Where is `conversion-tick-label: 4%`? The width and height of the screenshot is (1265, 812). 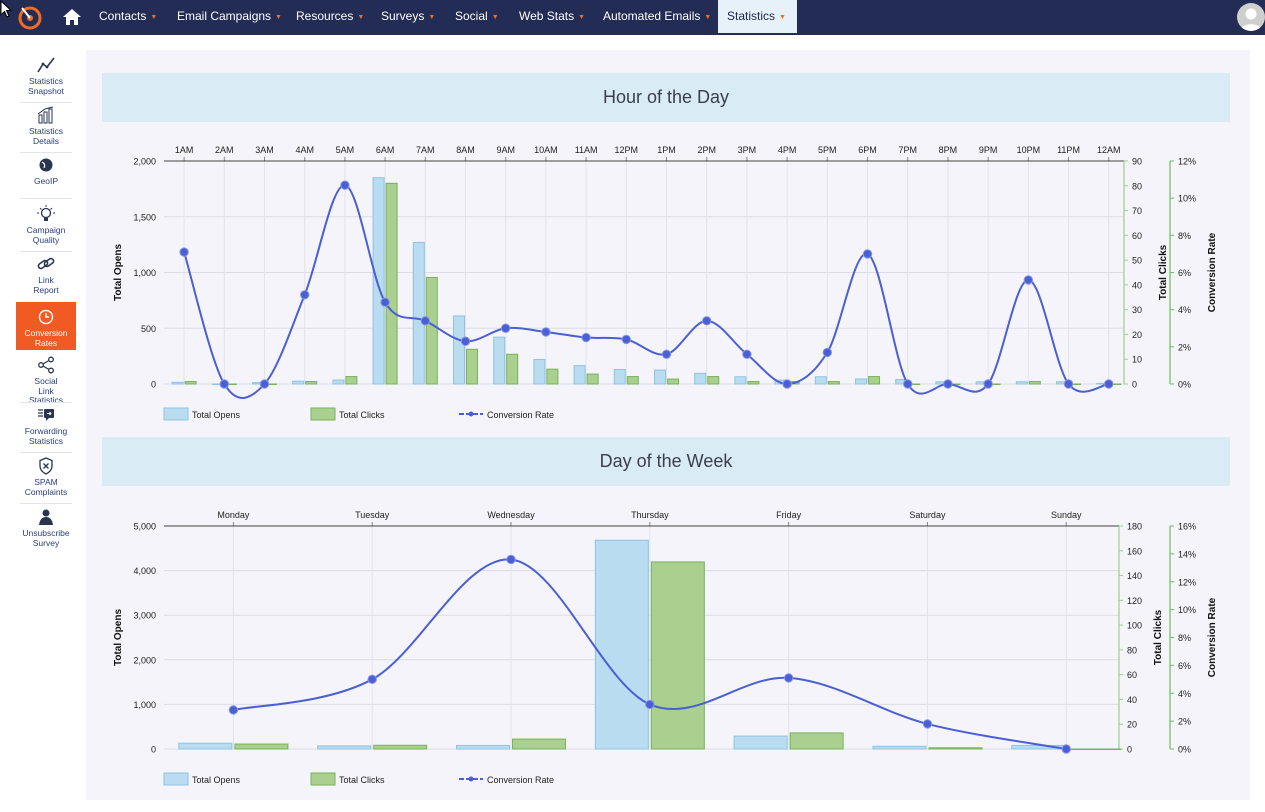
conversion-tick-label: 4% is located at coordinates (1184, 694).